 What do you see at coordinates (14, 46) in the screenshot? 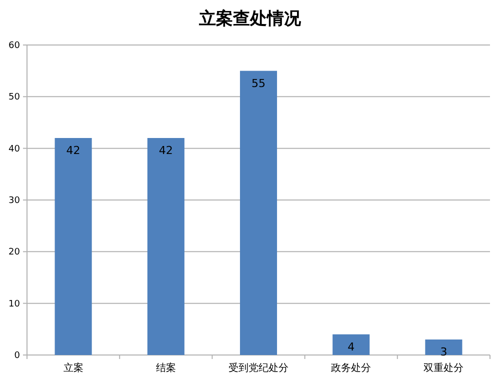
I see `y-tick-label: 60` at bounding box center [14, 46].